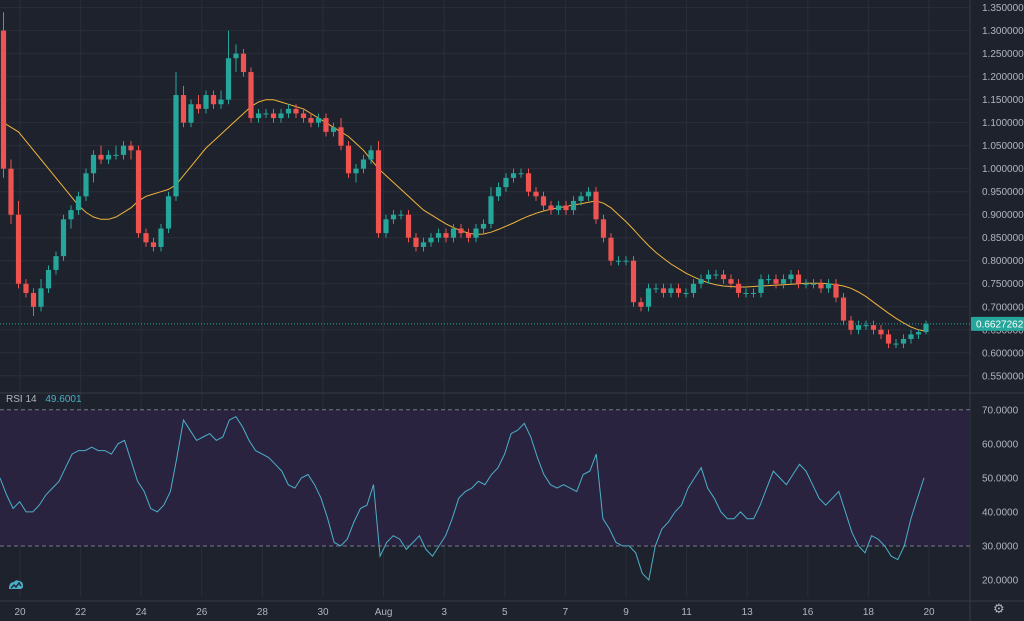 The height and width of the screenshot is (621, 1024). Describe the element at coordinates (16, 585) in the screenshot. I see `tradingview-logo-icon` at that location.